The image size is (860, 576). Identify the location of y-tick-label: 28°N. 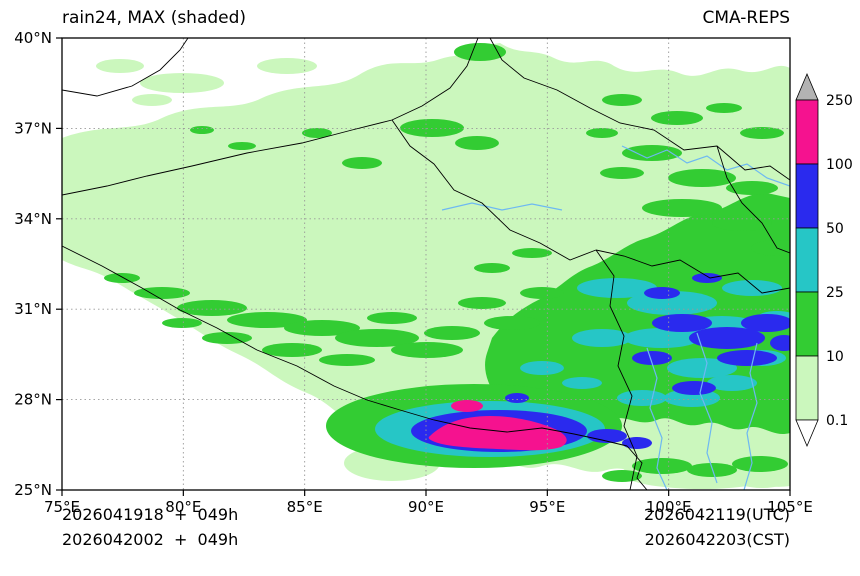
(33, 400).